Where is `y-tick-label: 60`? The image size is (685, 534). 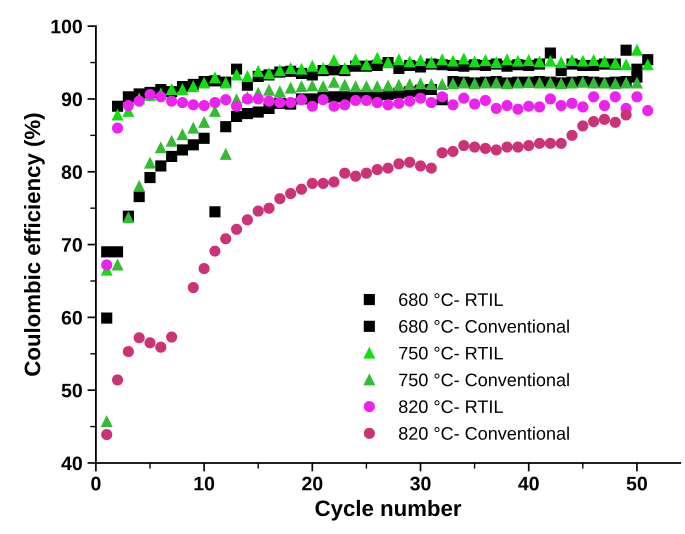
y-tick-label: 60 is located at coordinates (72, 317).